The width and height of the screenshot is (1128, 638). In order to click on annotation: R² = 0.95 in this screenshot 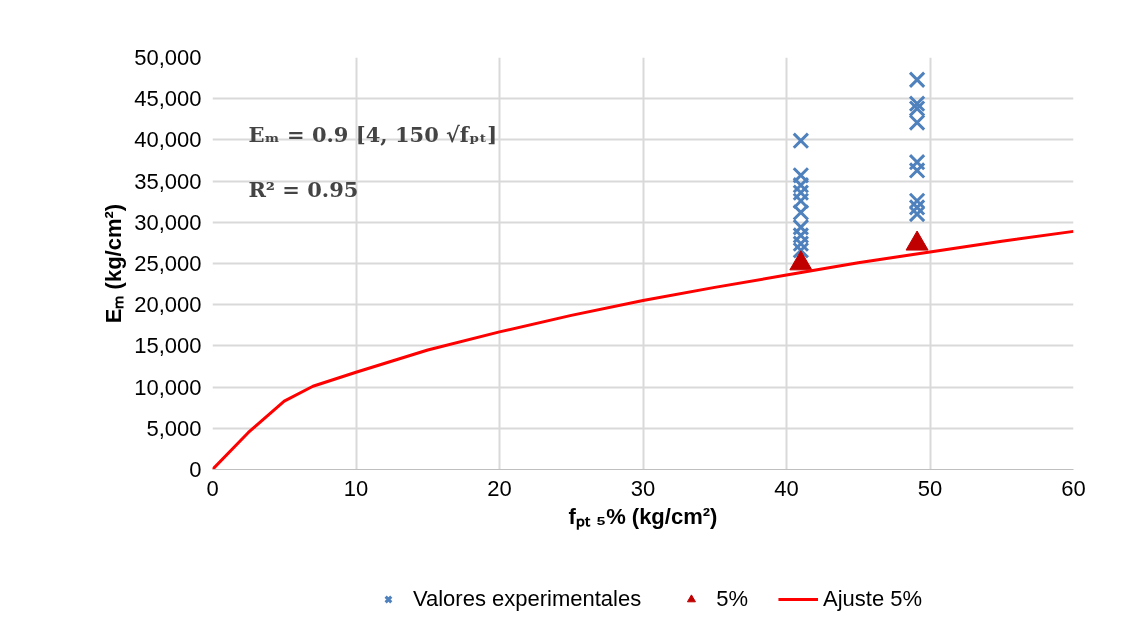, I will do `click(303, 189)`.